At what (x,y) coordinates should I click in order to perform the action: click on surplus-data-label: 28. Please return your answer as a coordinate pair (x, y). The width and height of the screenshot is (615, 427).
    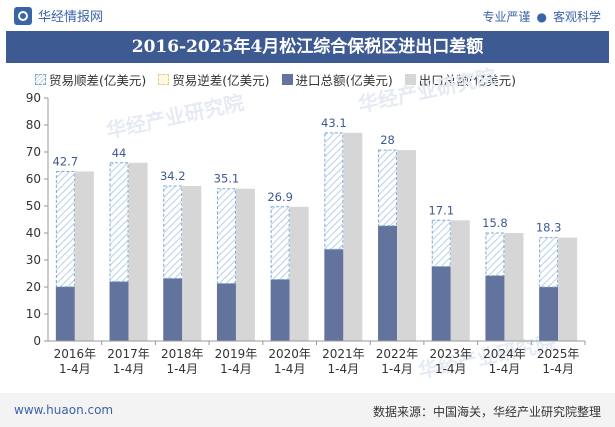
    Looking at the image, I should click on (387, 140).